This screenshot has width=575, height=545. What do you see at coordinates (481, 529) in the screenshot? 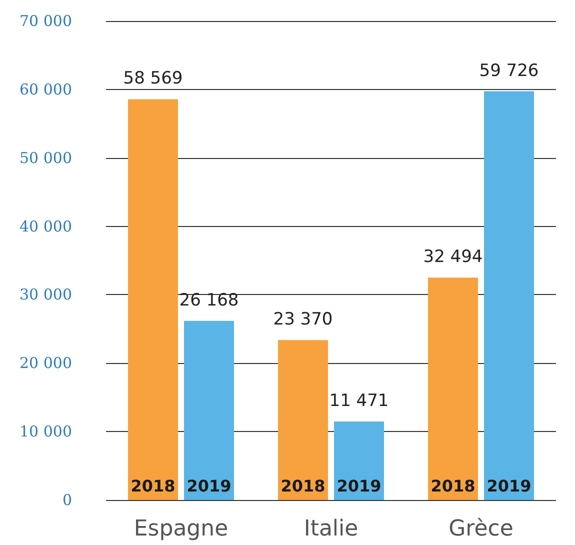
I see `x-tick-label: Grèce` at bounding box center [481, 529].